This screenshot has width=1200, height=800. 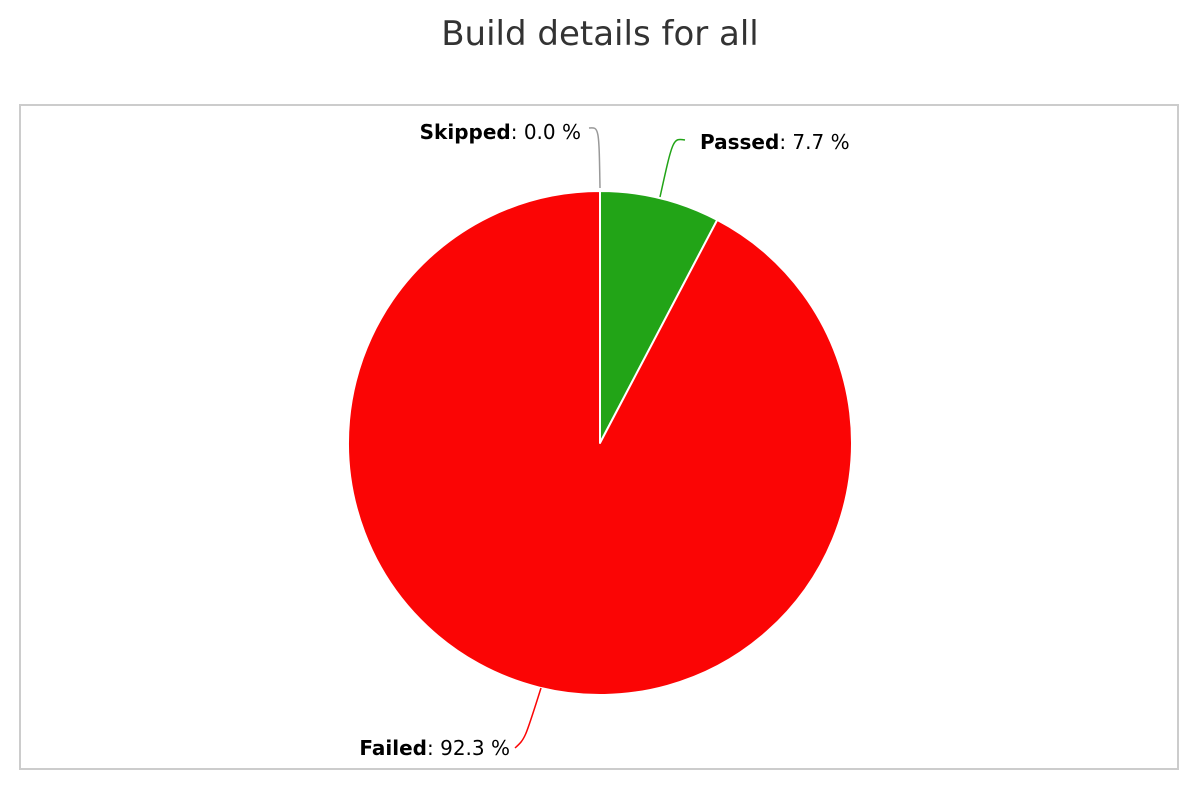 I want to click on chart-title: Build details for all, so click(x=600, y=34).